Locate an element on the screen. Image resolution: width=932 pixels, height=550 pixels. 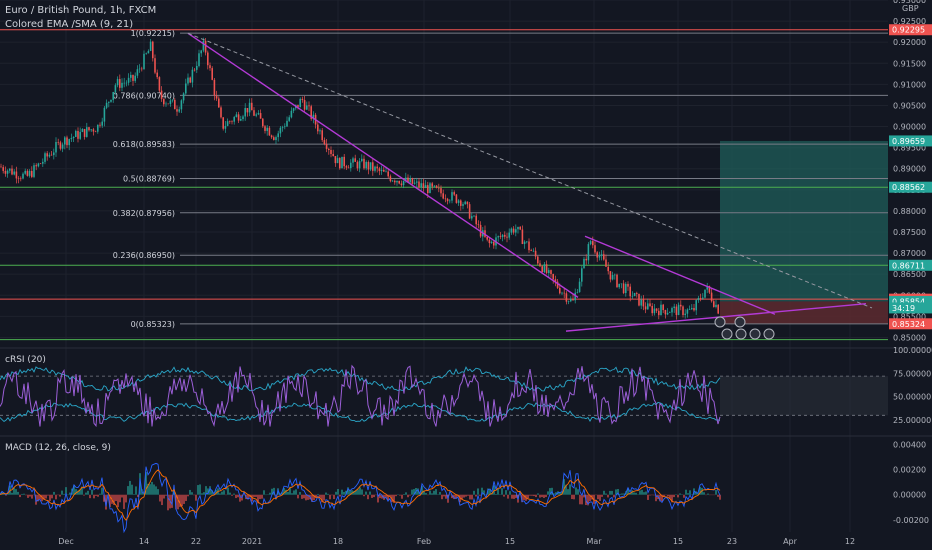
trendline-upper is located at coordinates (680, 275).